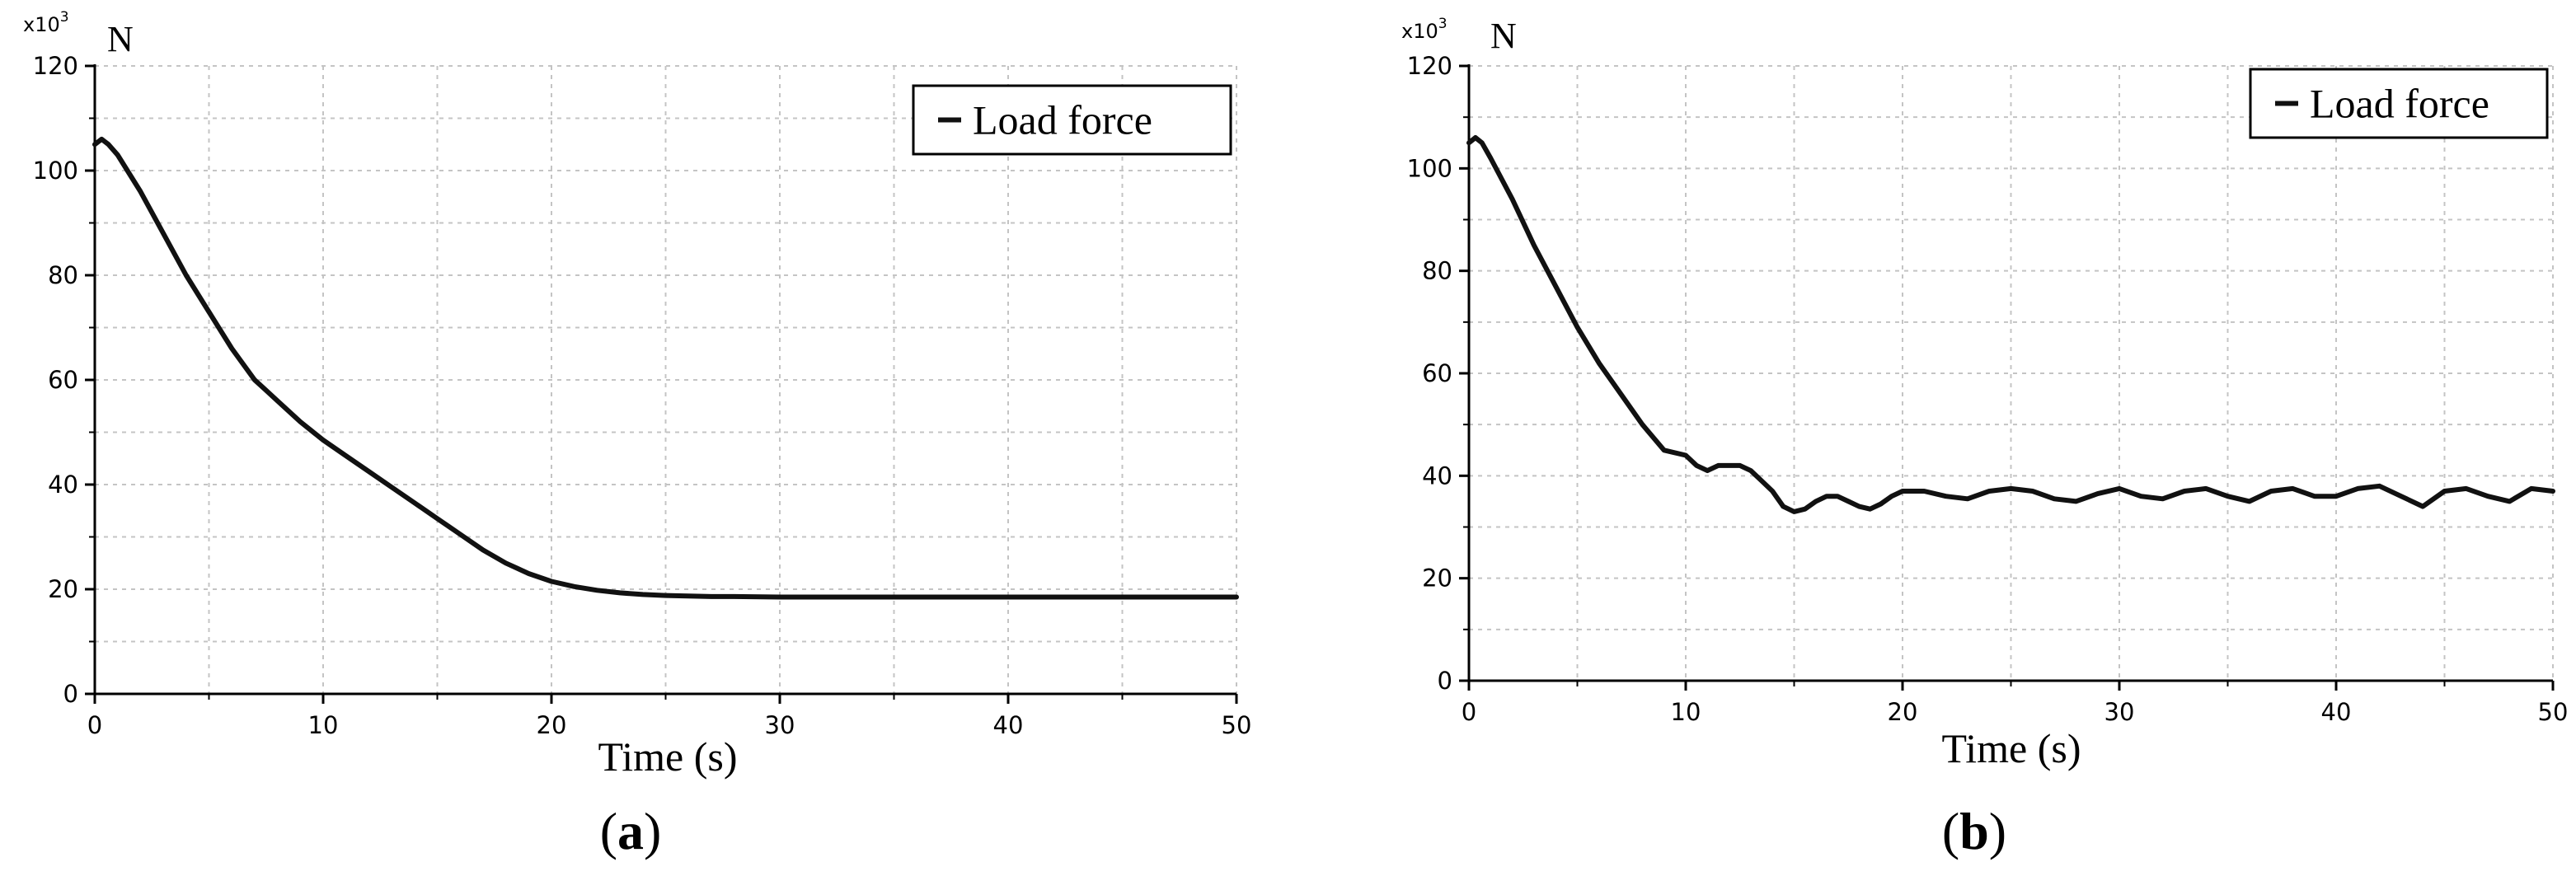  What do you see at coordinates (631, 831) in the screenshot?
I see `panel-label: (a)` at bounding box center [631, 831].